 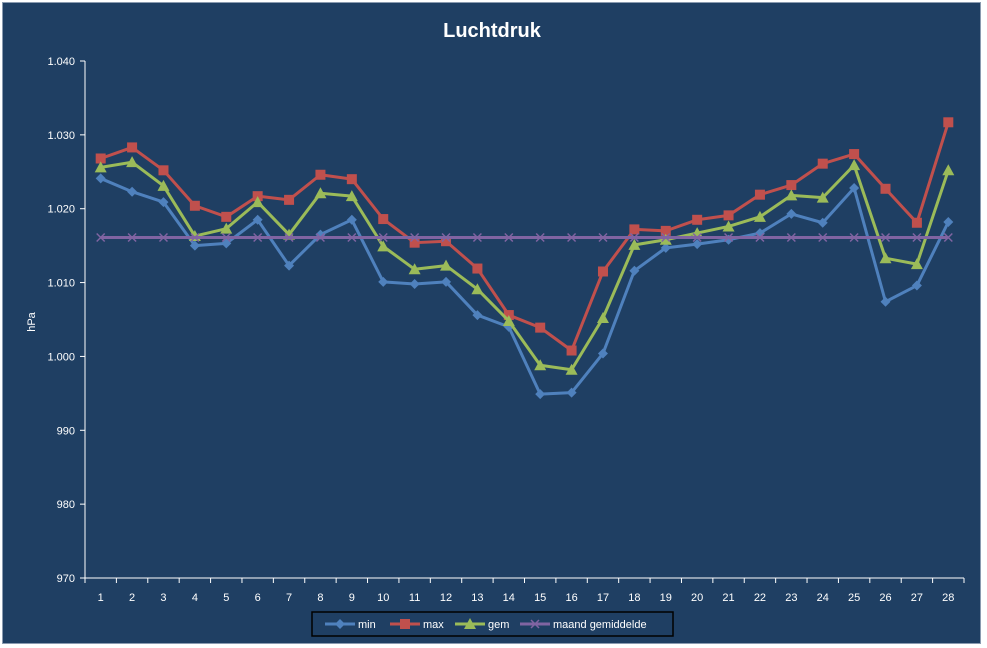 What do you see at coordinates (571, 598) in the screenshot?
I see `x-tick-label: 16` at bounding box center [571, 598].